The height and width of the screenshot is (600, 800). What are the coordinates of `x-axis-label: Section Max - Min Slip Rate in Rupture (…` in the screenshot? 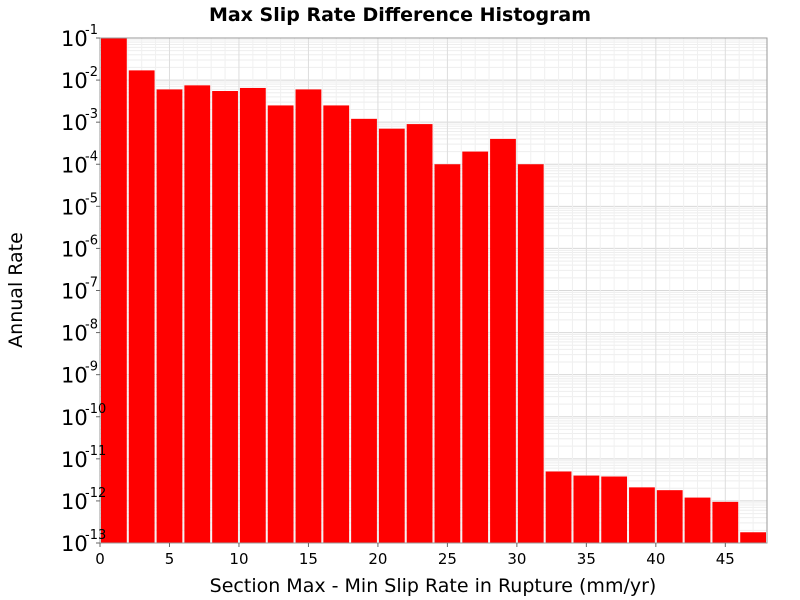 It's located at (433, 586).